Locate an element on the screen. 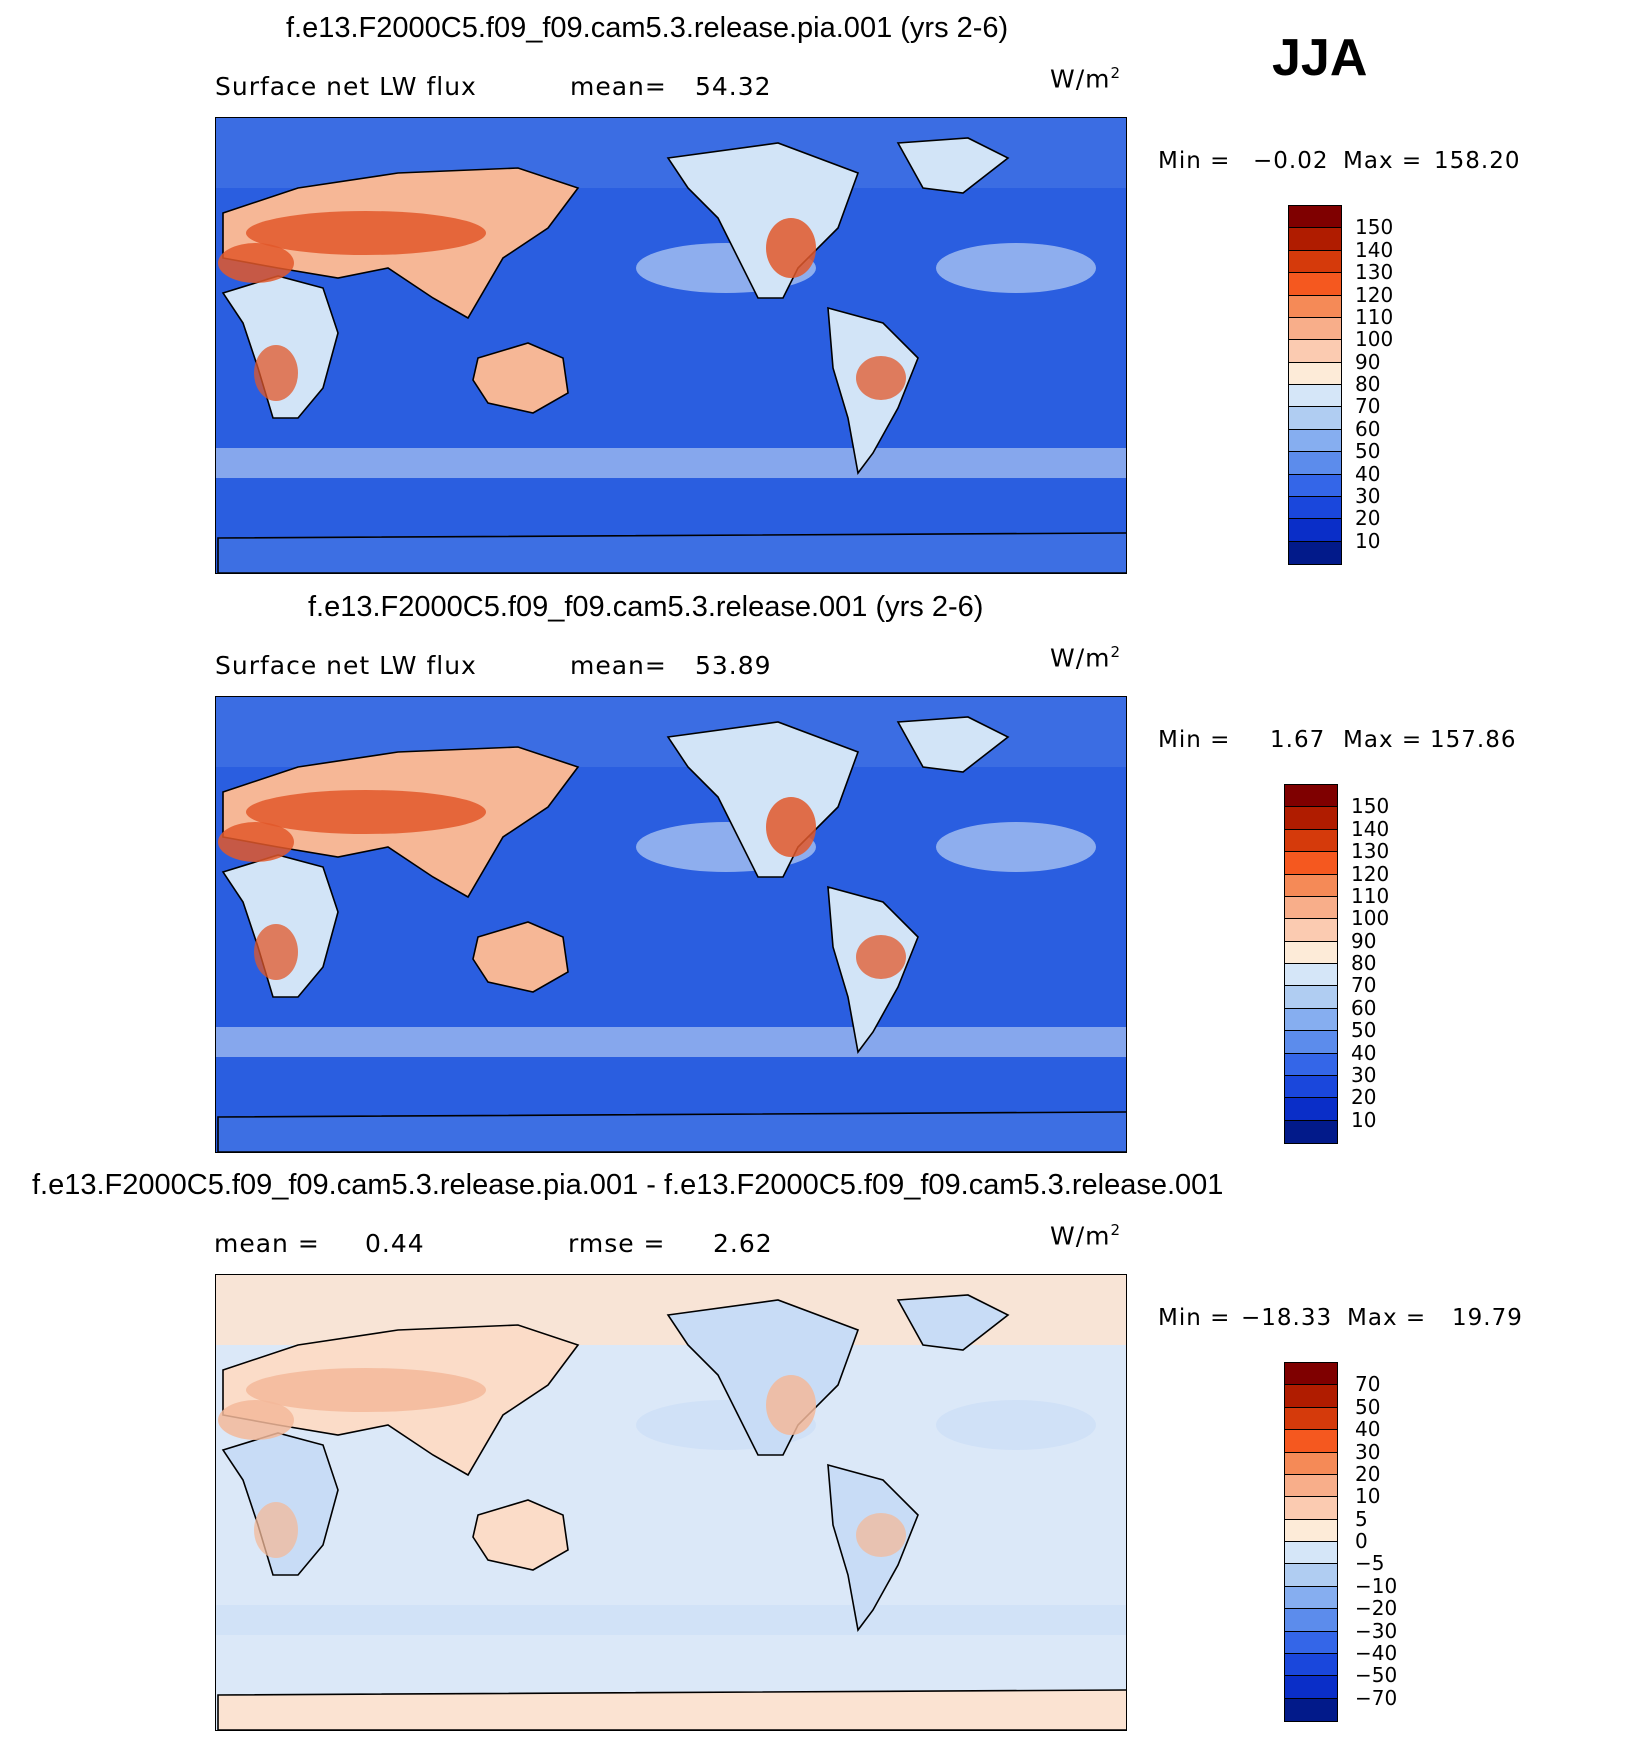 The width and height of the screenshot is (1641, 1752). australia-outline is located at coordinates (520, 1535).